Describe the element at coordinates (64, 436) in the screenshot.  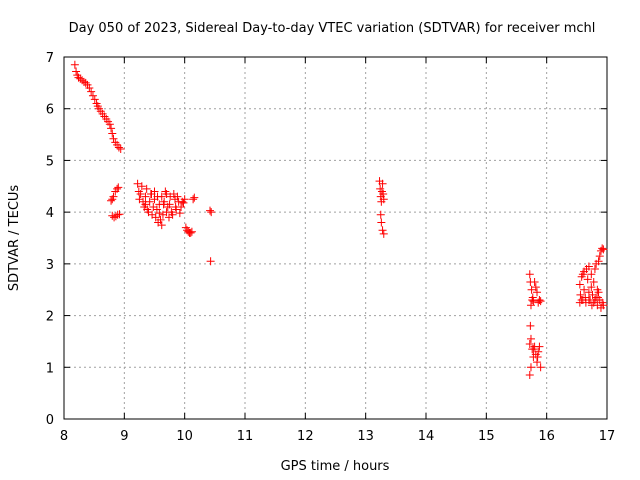
I see `x-tick-label: 8` at that location.